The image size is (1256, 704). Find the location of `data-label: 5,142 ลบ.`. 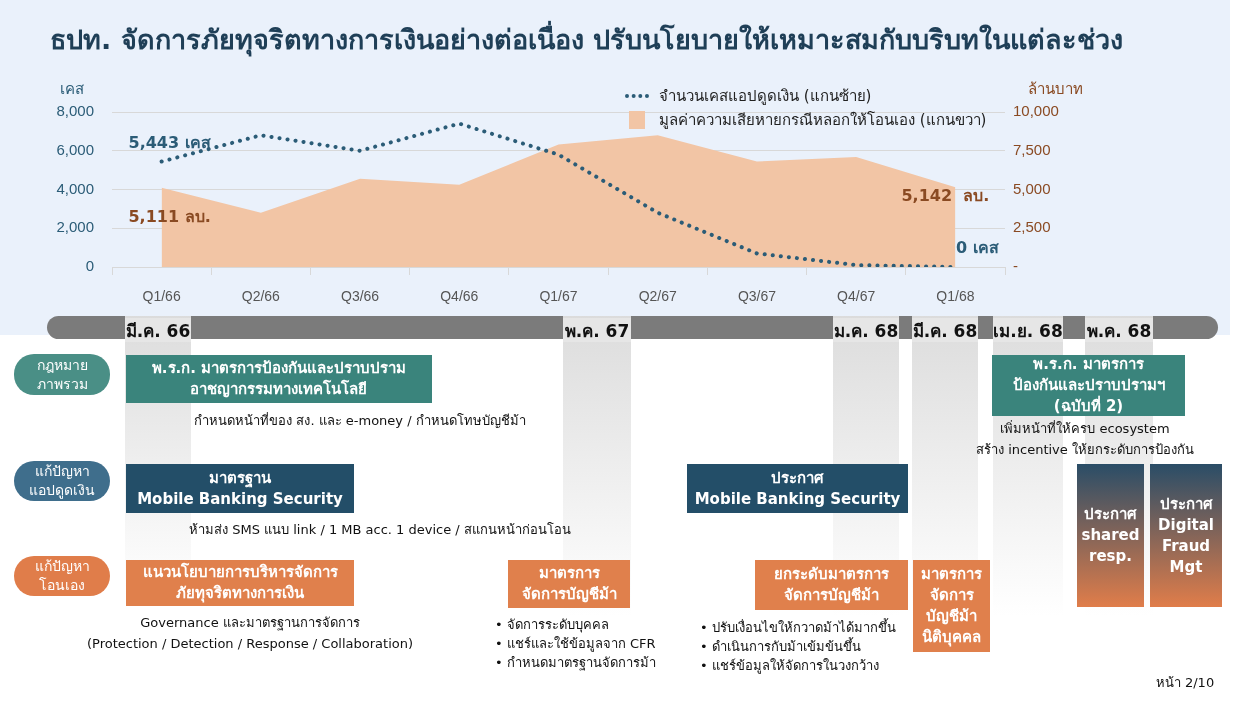

data-label: 5,142 ลบ. is located at coordinates (945, 196).